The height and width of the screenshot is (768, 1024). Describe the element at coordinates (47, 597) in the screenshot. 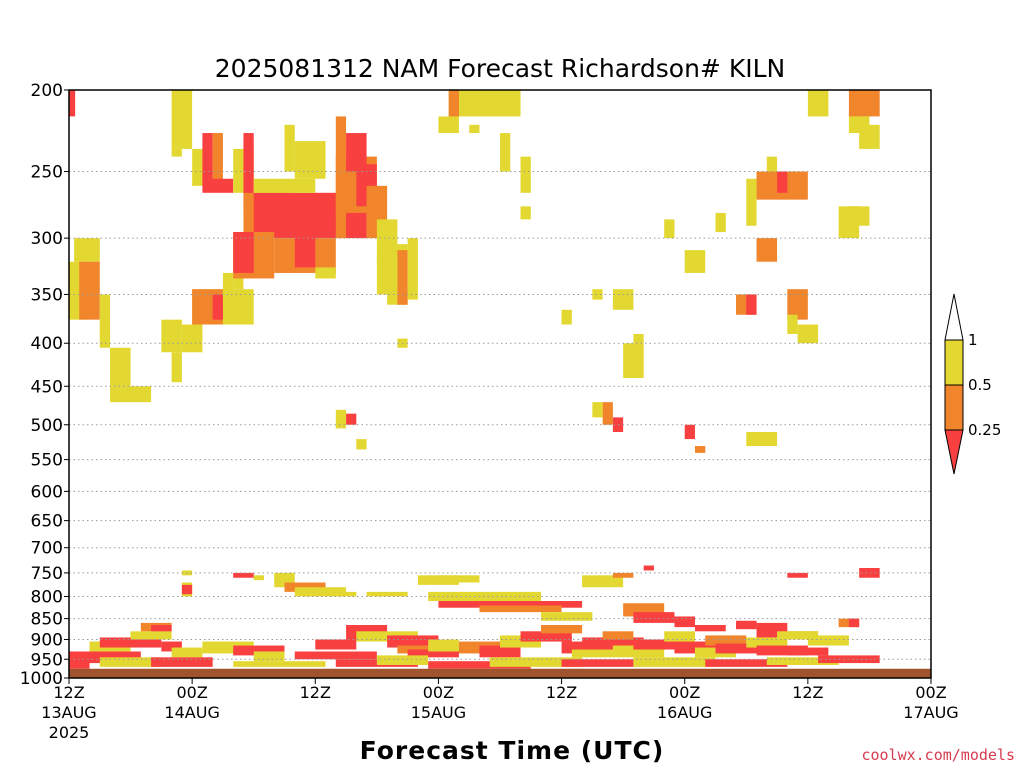

I see `y-tick-label: 800` at that location.